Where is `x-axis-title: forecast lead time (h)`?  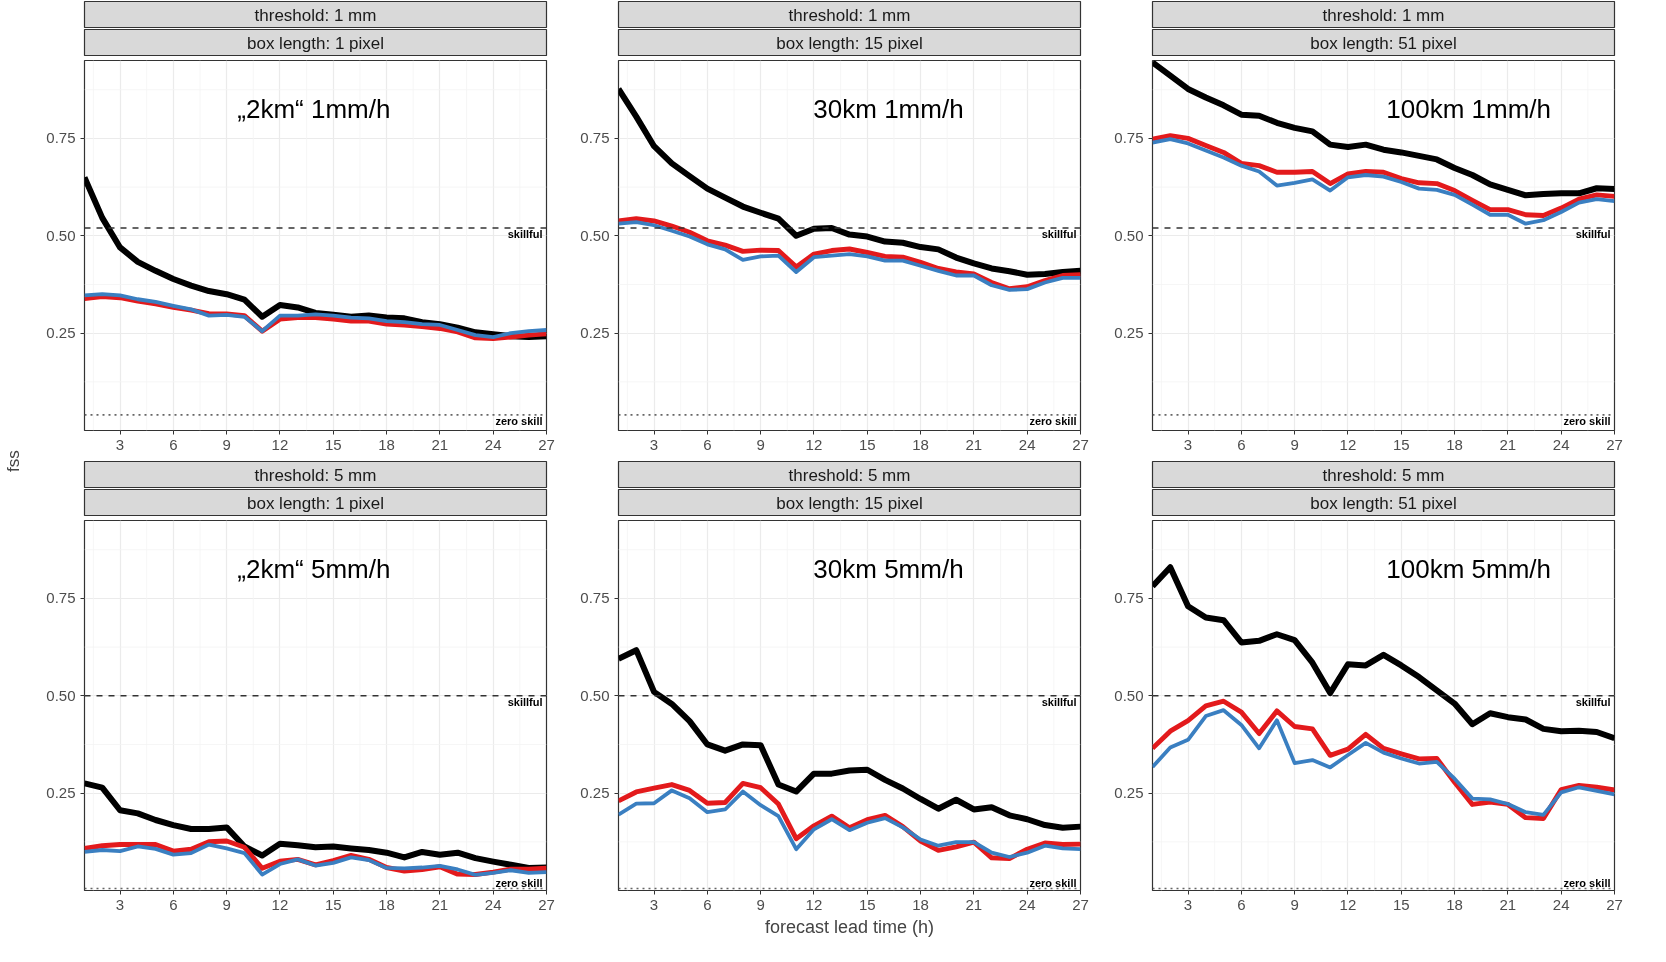 x-axis-title: forecast lead time (h) is located at coordinates (849, 926).